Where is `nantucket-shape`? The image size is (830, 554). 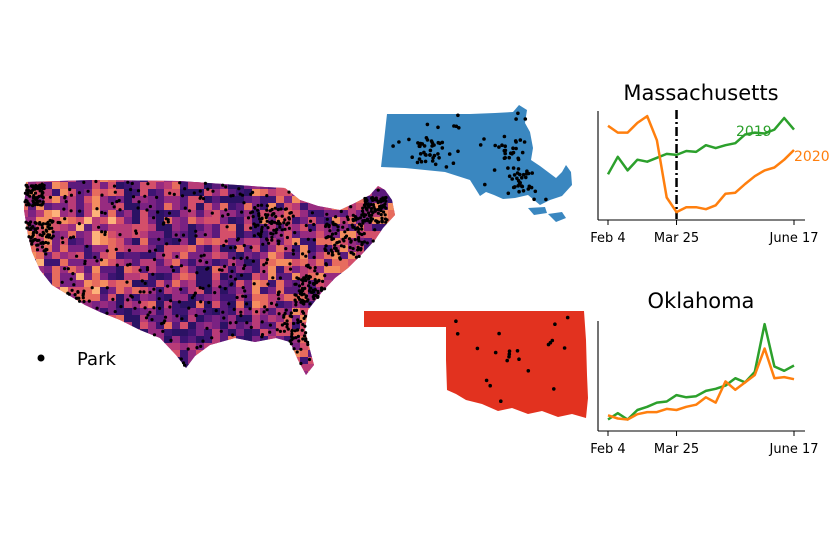
nantucket-shape is located at coordinates (537, 211).